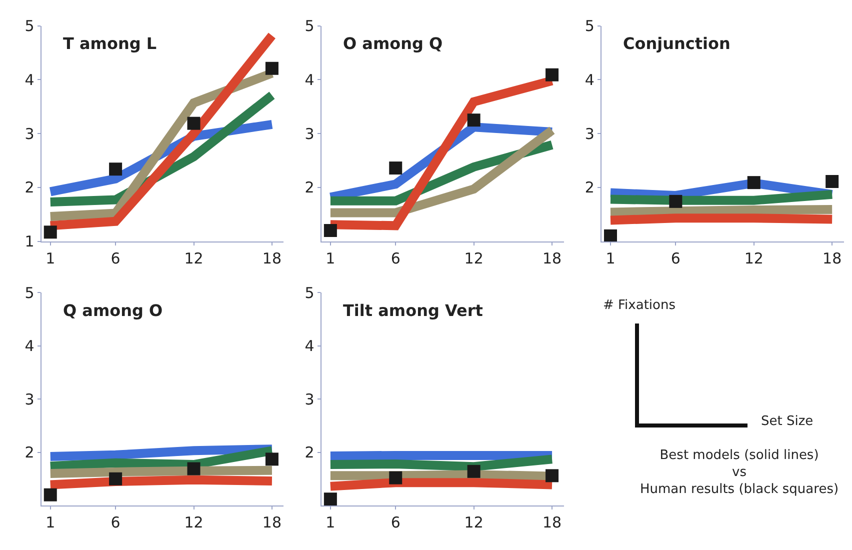 The image size is (852, 550). Describe the element at coordinates (110, 43) in the screenshot. I see `text: T among L` at that location.